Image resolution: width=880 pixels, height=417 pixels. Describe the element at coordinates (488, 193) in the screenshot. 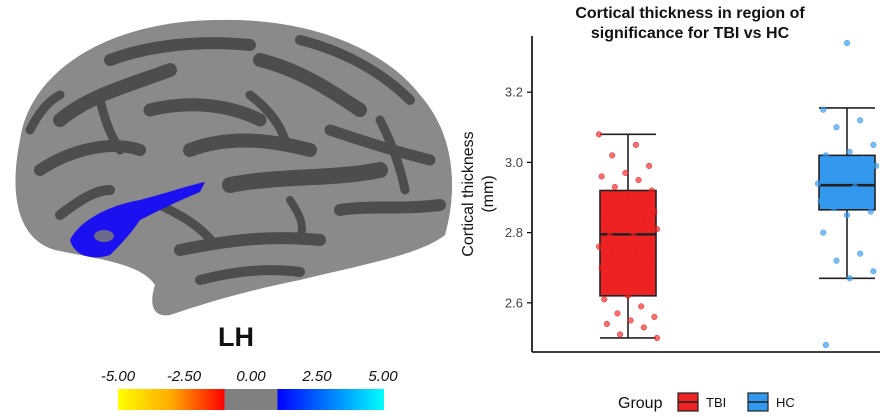

I see `y-axis-label-line-2: (mm)` at that location.